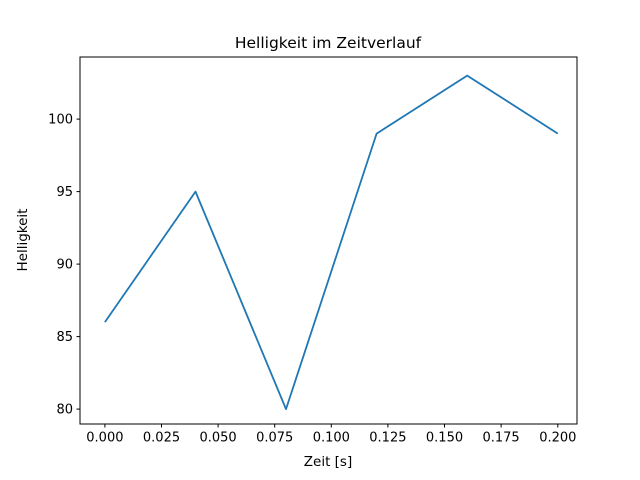  Describe the element at coordinates (444, 438) in the screenshot. I see `x-tick-label: 0.150` at that location.